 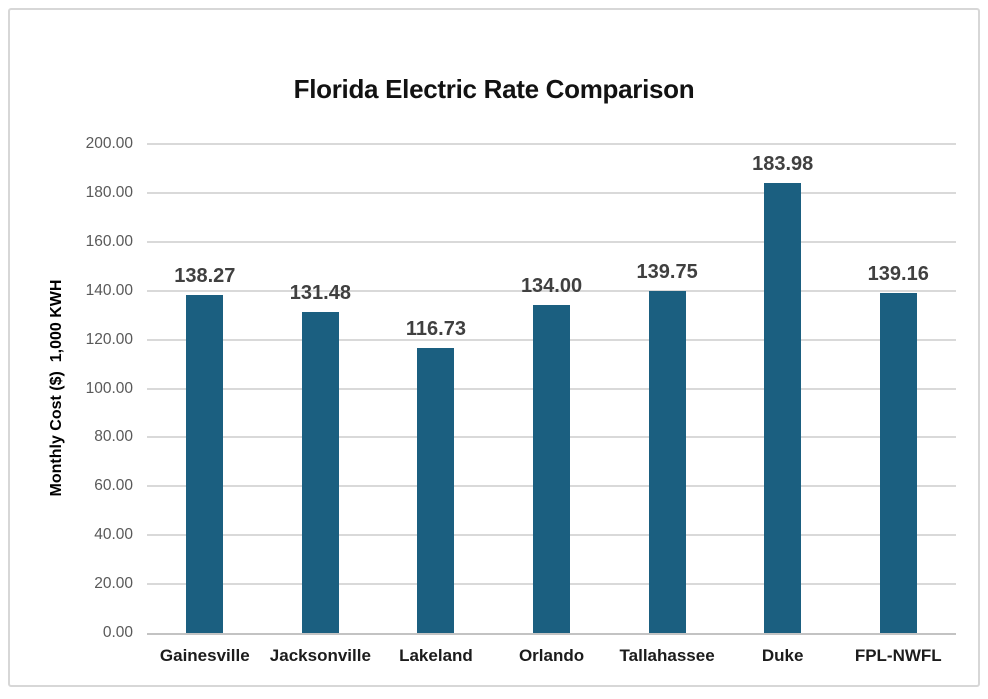 What do you see at coordinates (205, 463) in the screenshot?
I see `bar-gainesville` at bounding box center [205, 463].